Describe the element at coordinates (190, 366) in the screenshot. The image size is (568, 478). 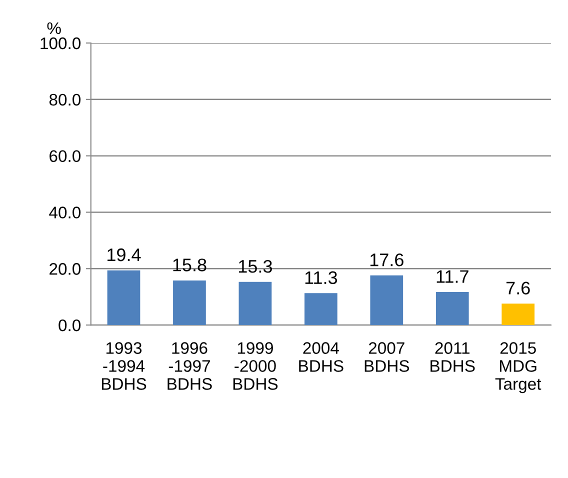
I see `x-tick-label: 1996 -1997 BDHS` at that location.